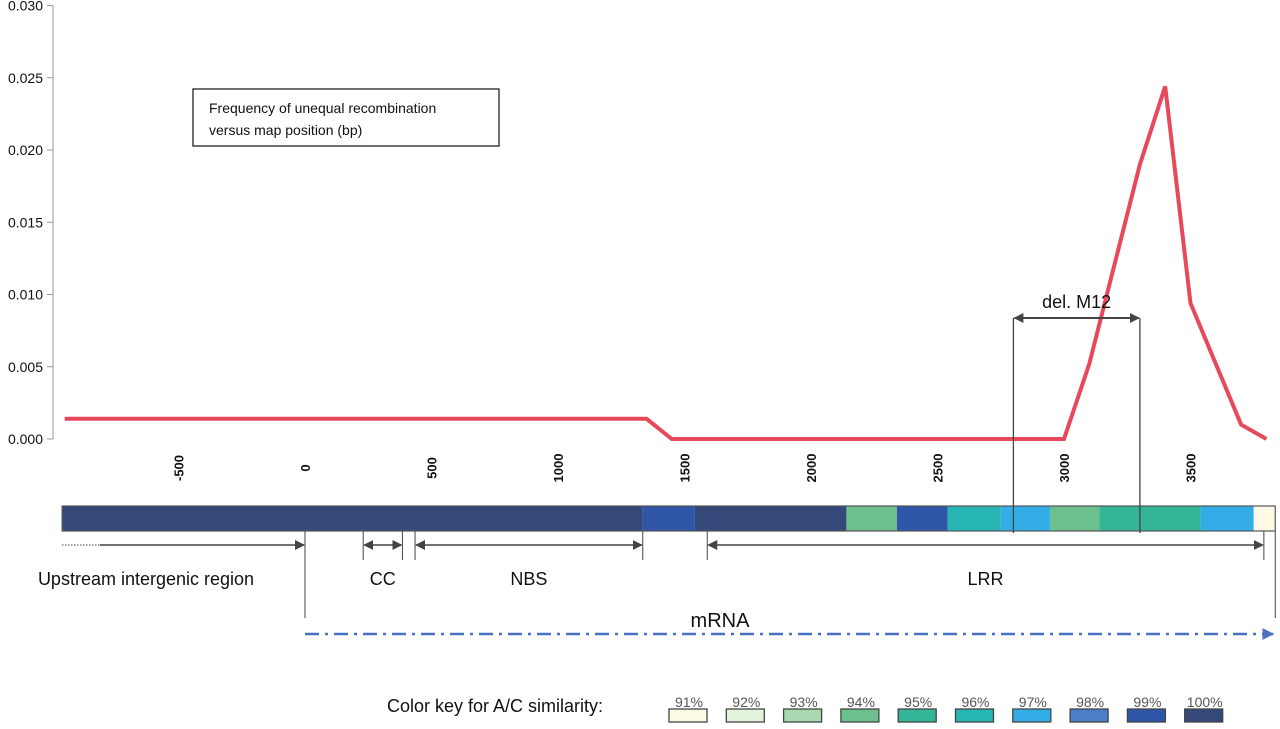 The height and width of the screenshot is (729, 1280). What do you see at coordinates (432, 468) in the screenshot?
I see `x-tick-label: 500` at bounding box center [432, 468].